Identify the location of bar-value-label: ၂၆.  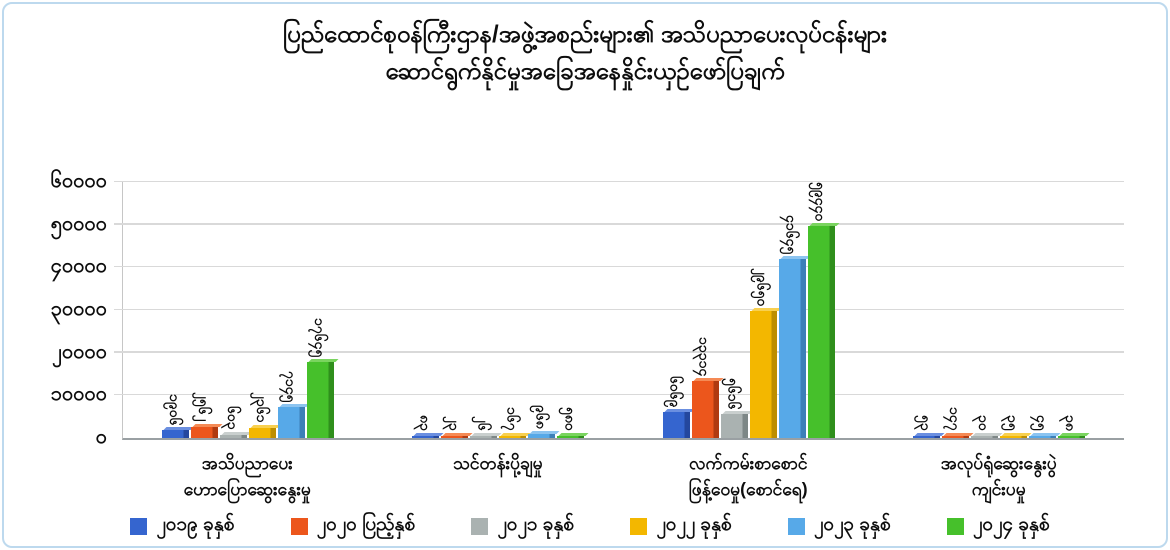
(483, 423).